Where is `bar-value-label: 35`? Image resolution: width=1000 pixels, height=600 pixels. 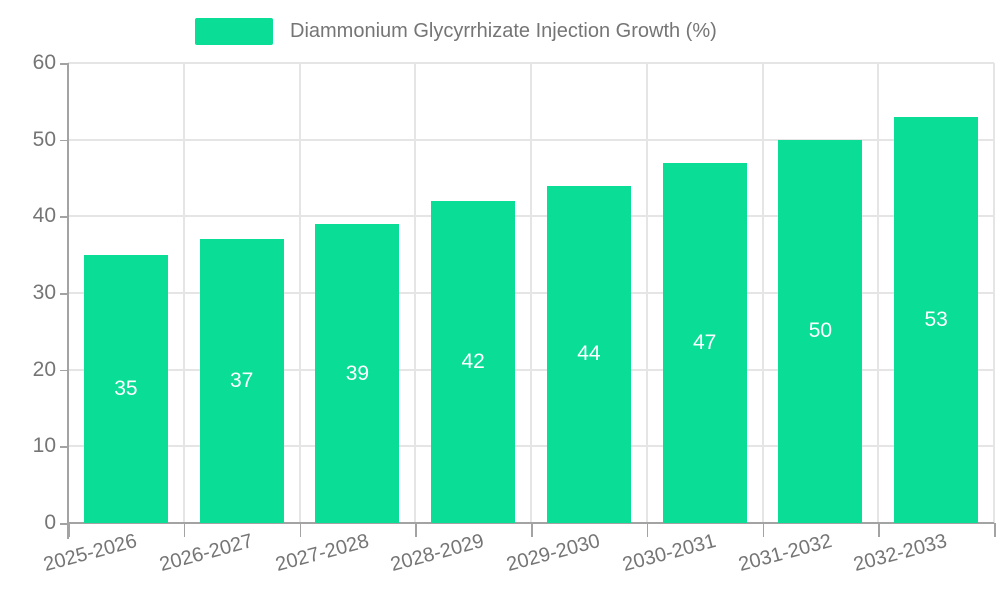
bar-value-label: 35 is located at coordinates (126, 388).